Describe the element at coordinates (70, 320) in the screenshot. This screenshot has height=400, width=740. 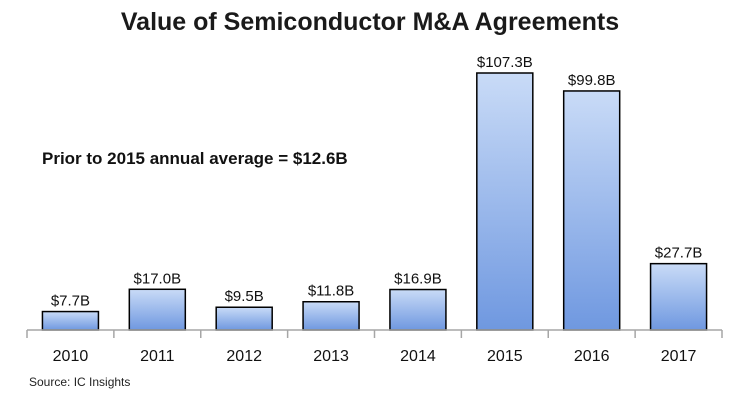
I see `bar-2010` at that location.